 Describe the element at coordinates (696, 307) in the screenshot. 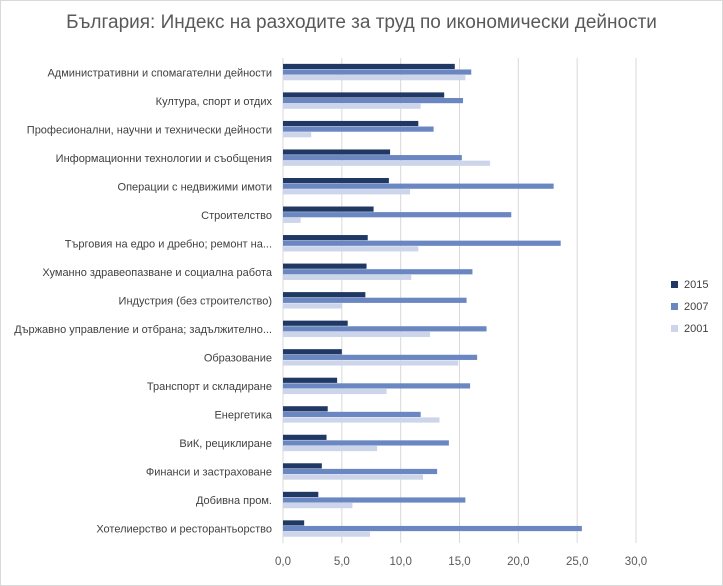

I see `legend-label: 2007` at that location.